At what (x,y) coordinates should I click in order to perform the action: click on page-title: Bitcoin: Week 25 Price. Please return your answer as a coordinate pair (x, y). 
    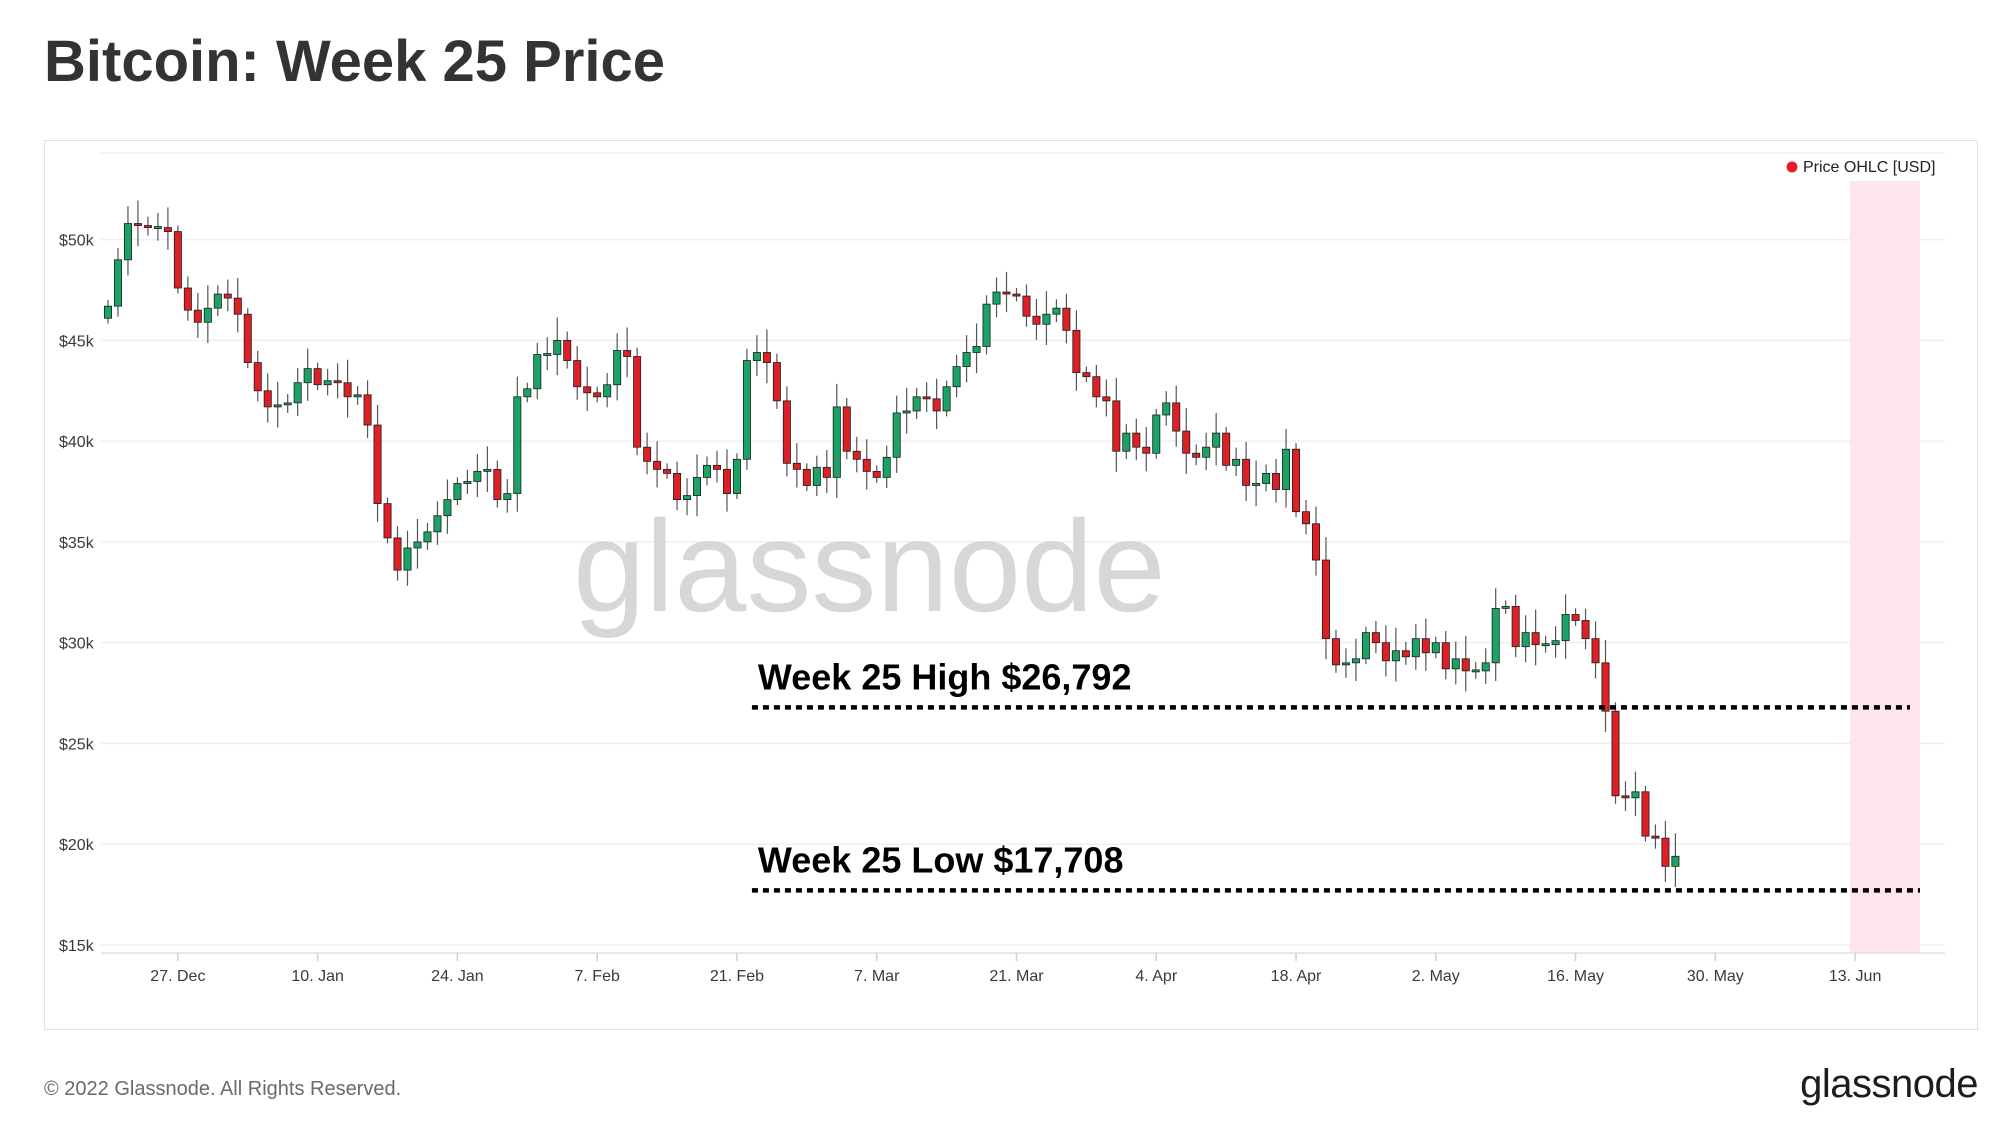
    Looking at the image, I should click on (355, 61).